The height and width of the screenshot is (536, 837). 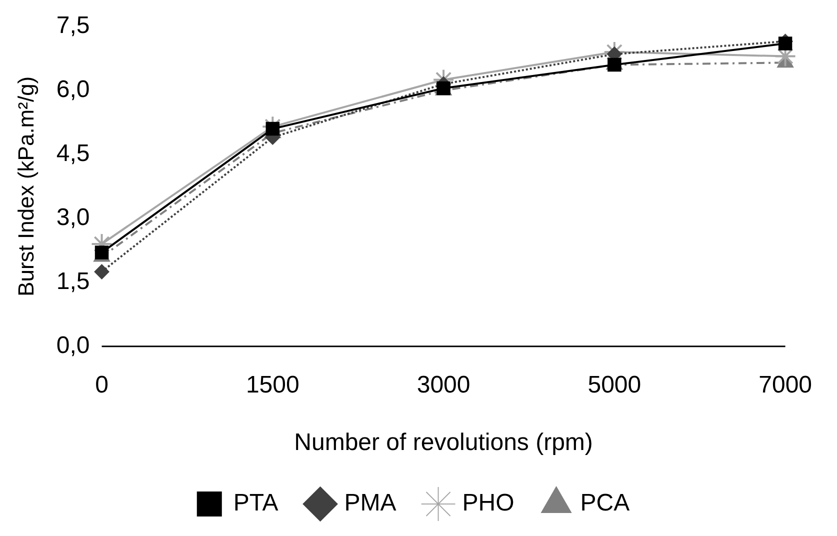 What do you see at coordinates (73, 154) in the screenshot?
I see `y-tick-label: 4,5` at bounding box center [73, 154].